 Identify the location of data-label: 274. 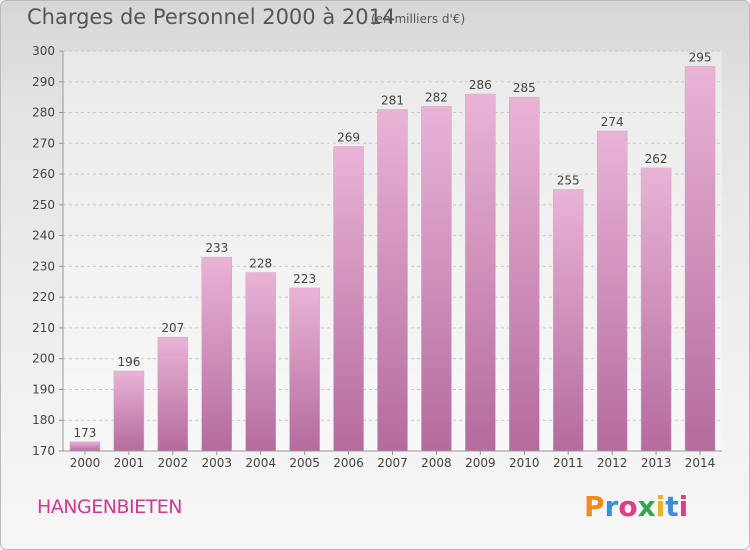
(612, 122).